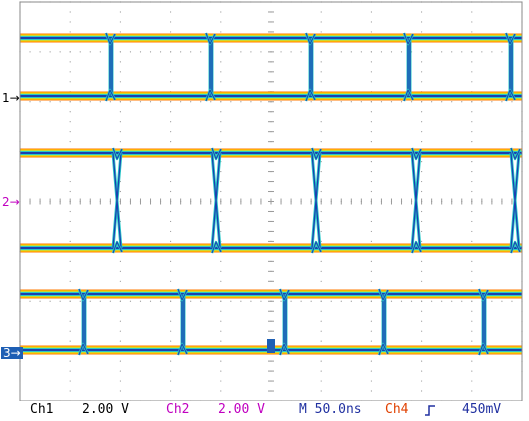  I want to click on status-bar: Ch1 2.00 V Ch2 2.00 V M 50.0ns Ch4 450mV, so click(264, 409).